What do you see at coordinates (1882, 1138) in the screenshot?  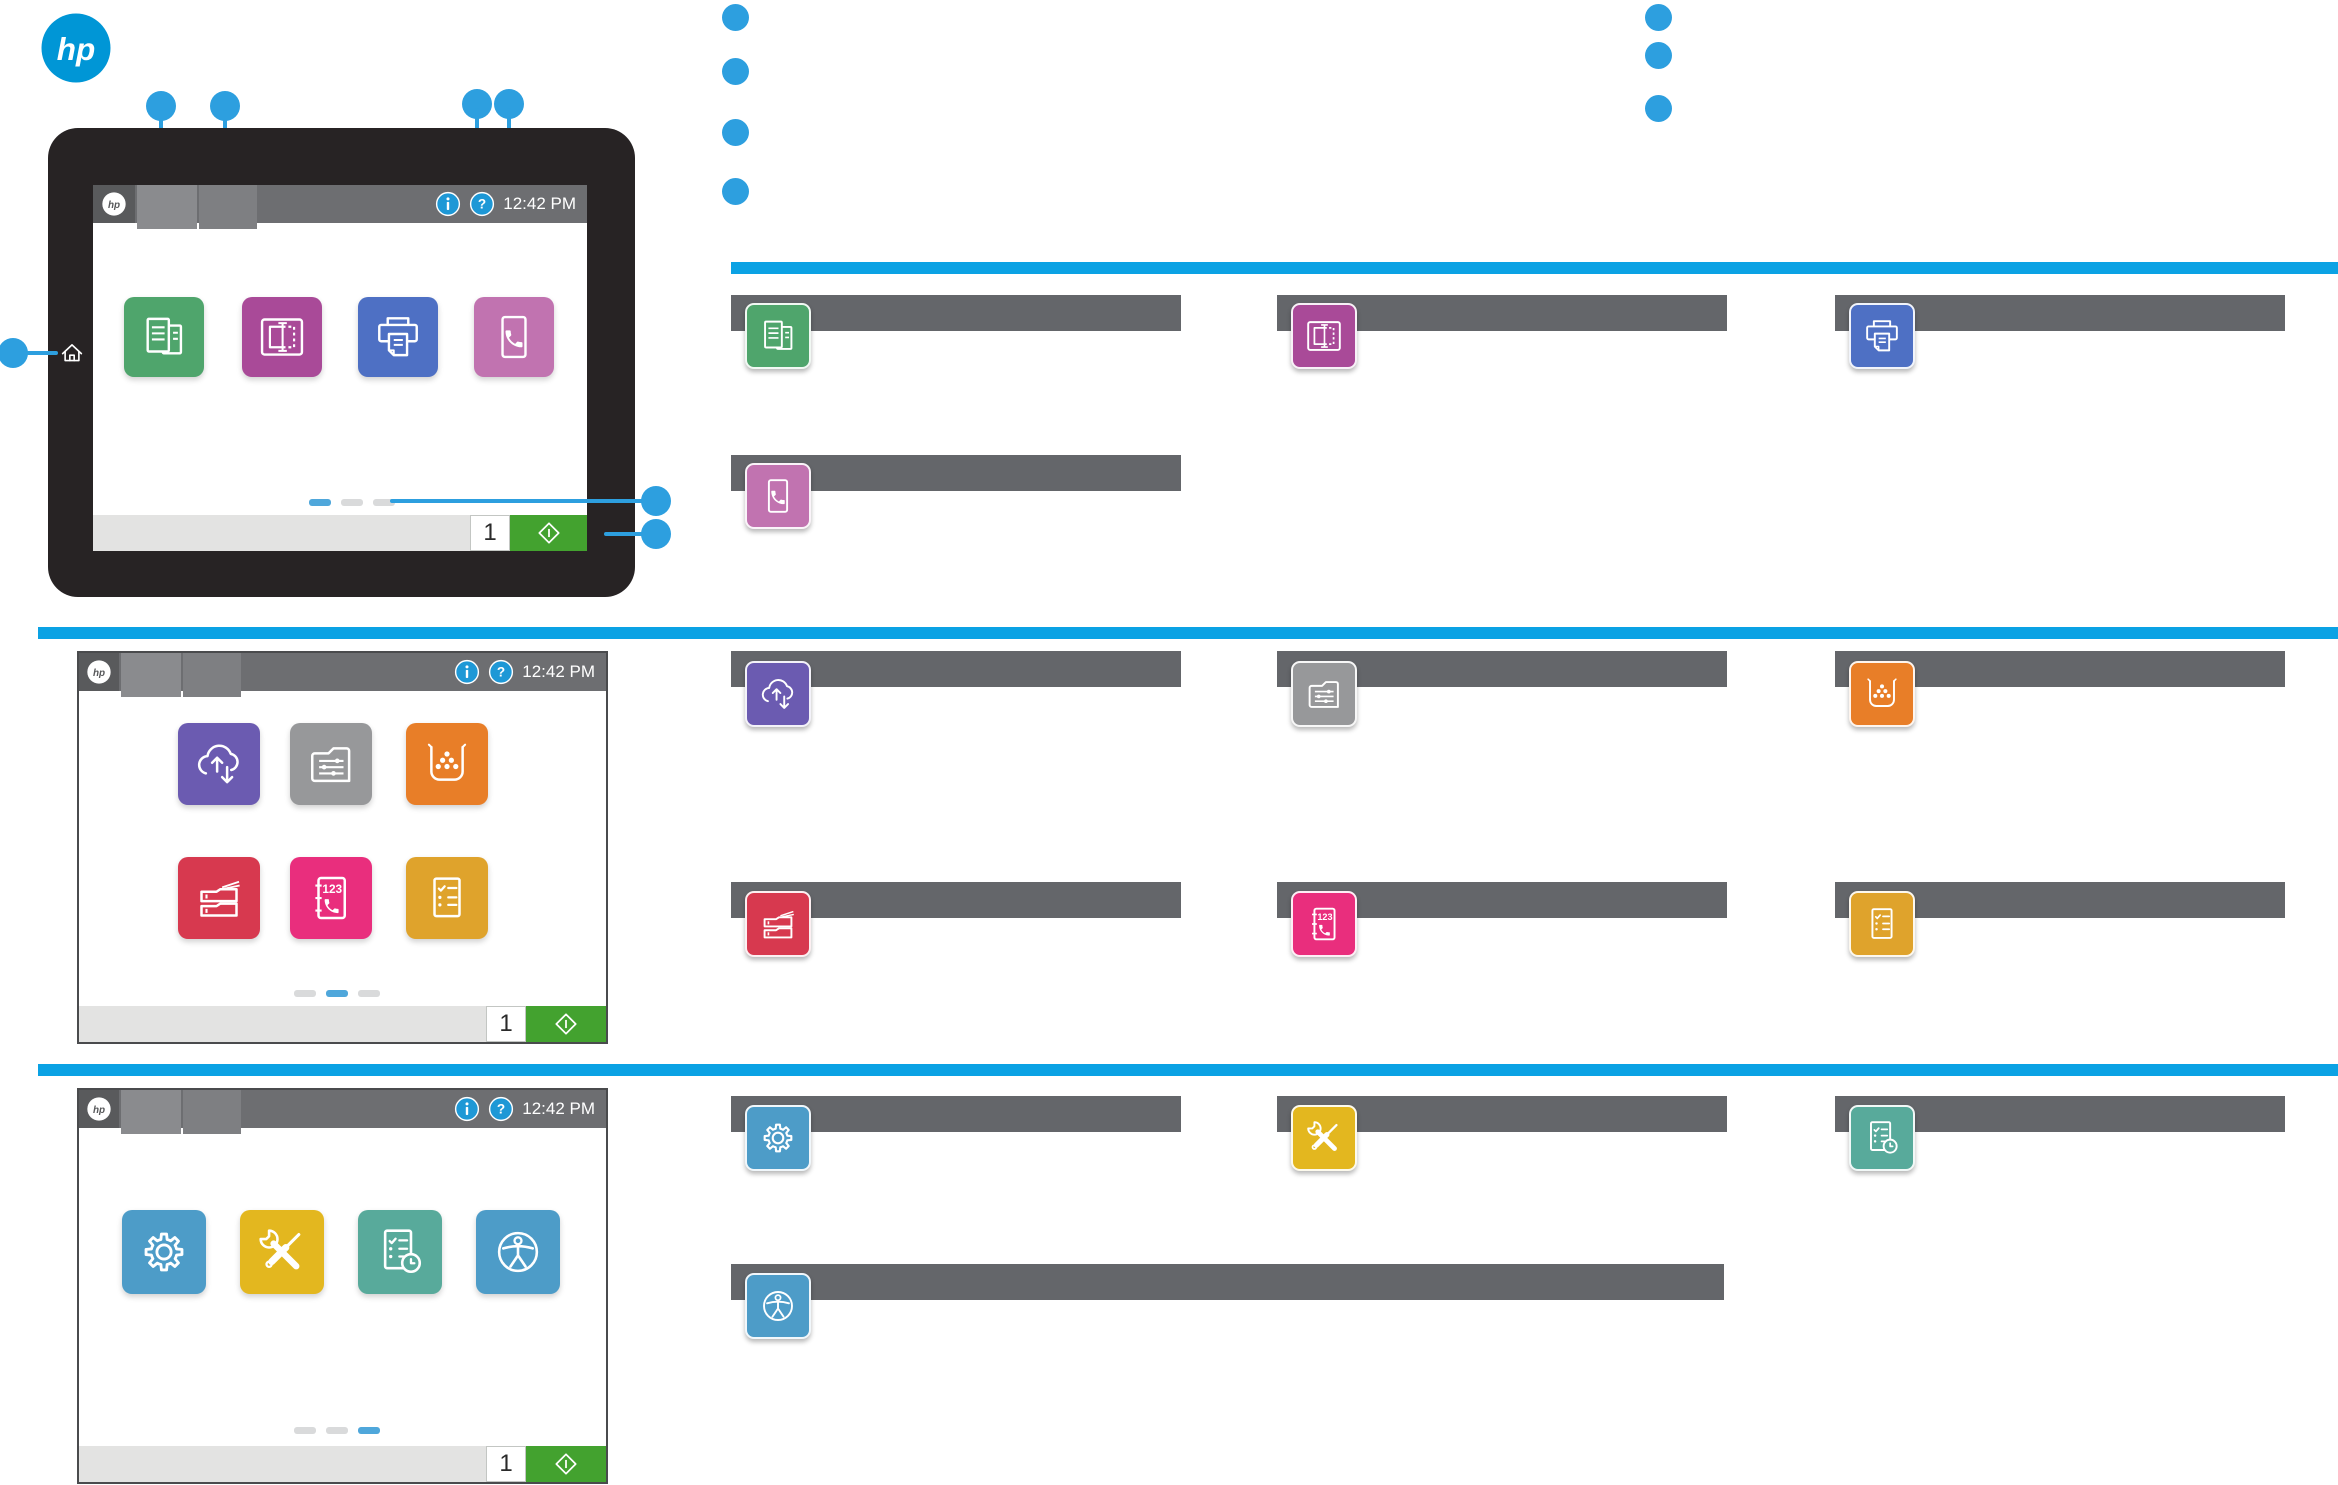 I see `caption-job-log-tile` at bounding box center [1882, 1138].